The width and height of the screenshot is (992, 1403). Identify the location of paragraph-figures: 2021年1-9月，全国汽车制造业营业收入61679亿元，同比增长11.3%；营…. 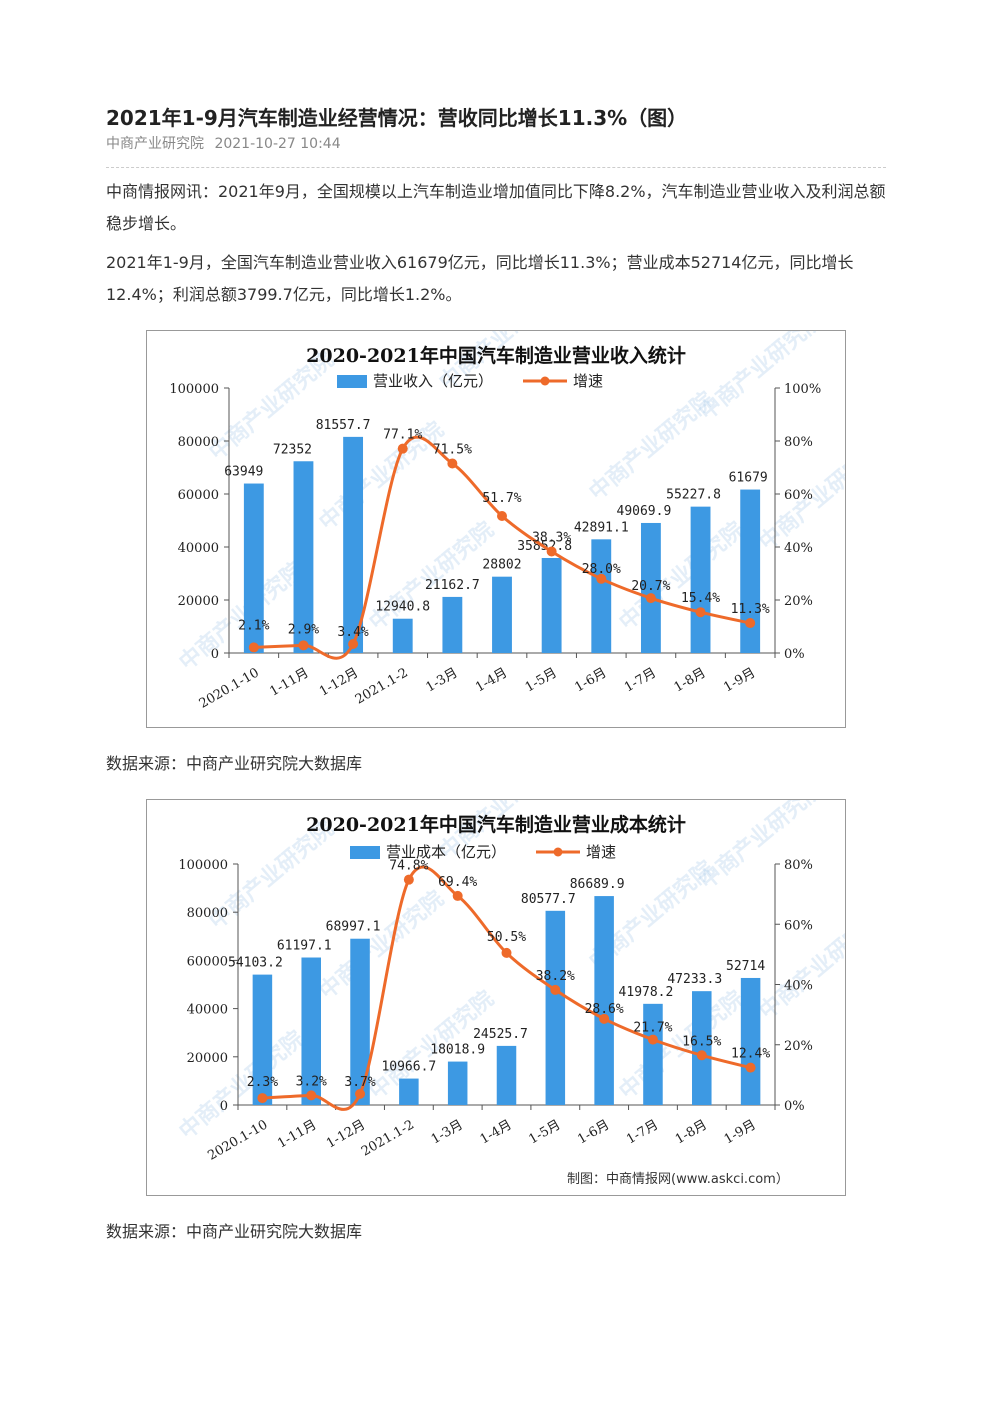
(480, 278).